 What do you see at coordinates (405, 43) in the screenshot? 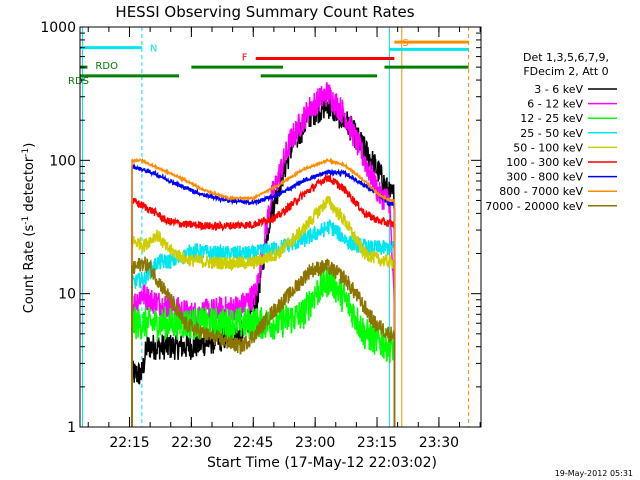
I see `flag-label-s: S` at bounding box center [405, 43].